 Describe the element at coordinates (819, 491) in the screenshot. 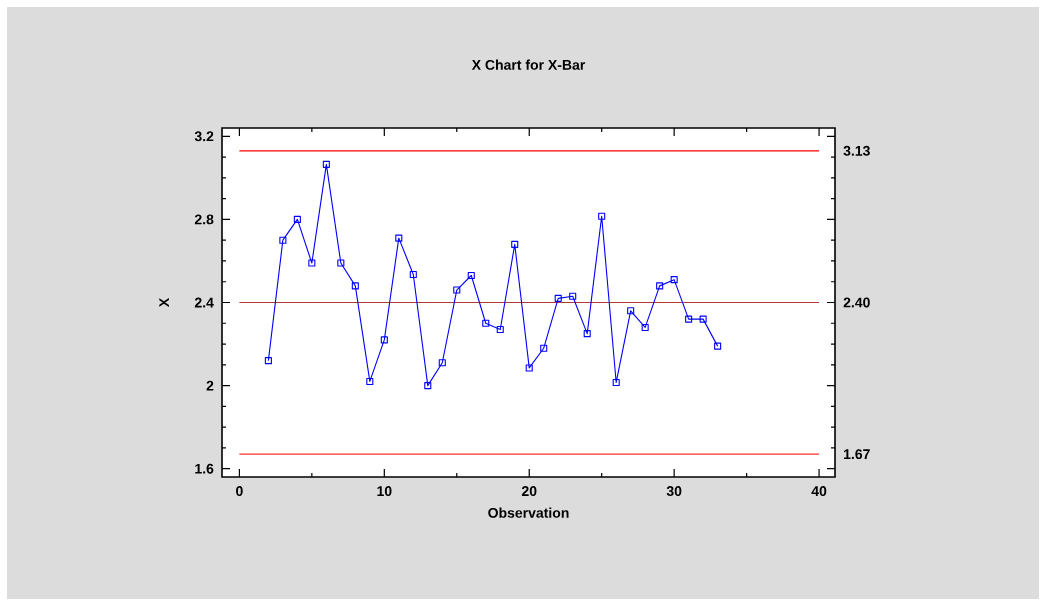

I see `x-tick-label: 40` at that location.